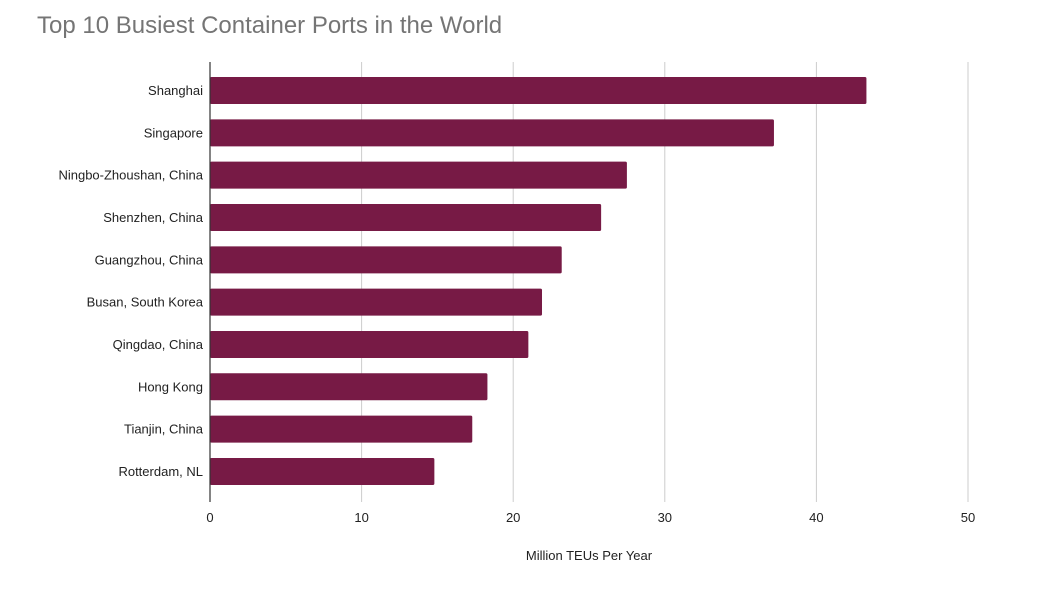 The width and height of the screenshot is (1045, 596). Describe the element at coordinates (158, 344) in the screenshot. I see `y-category-label: Qingdao, China` at that location.